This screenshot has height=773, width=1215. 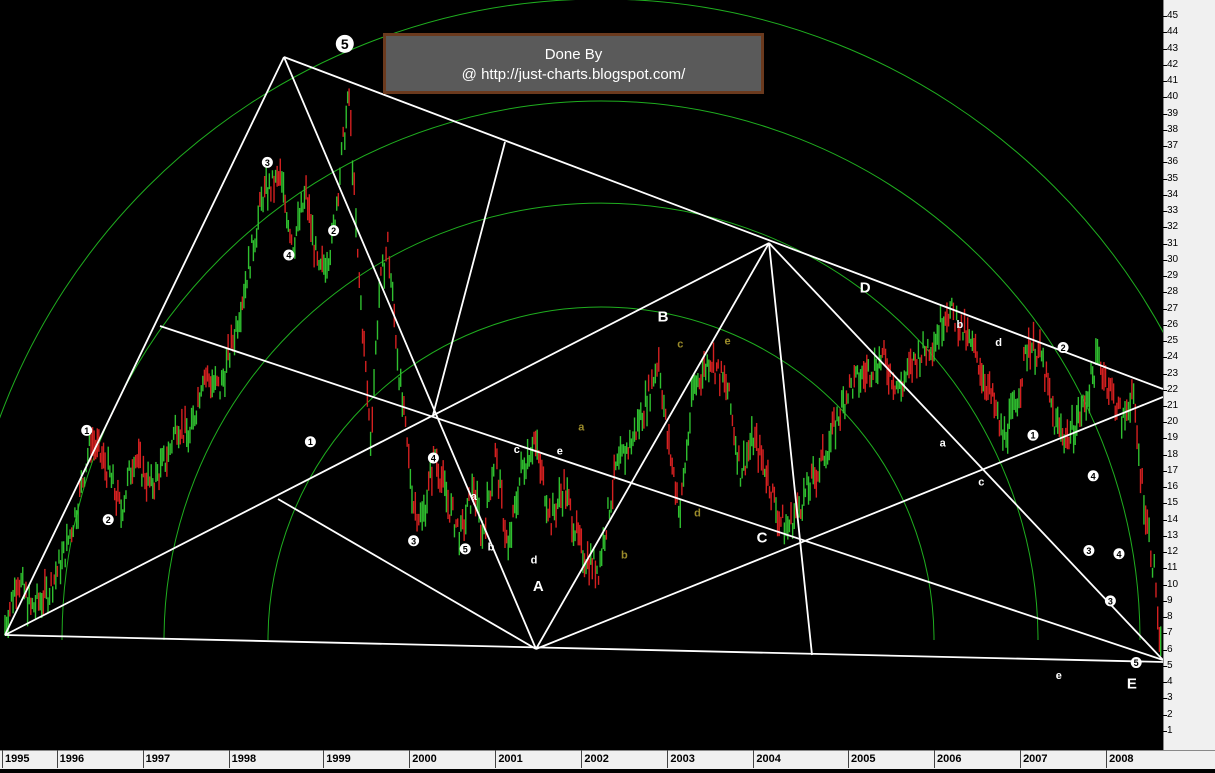 I want to click on wave-label-25: d, so click(x=697, y=513).